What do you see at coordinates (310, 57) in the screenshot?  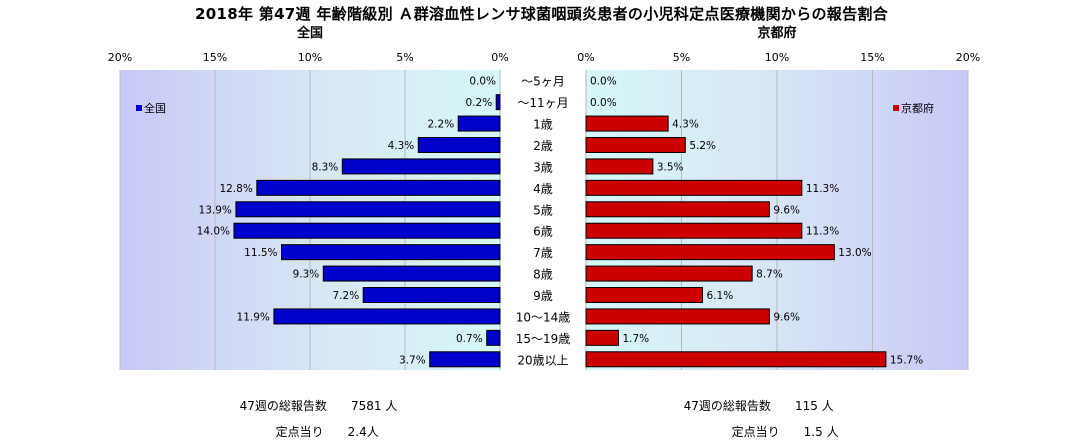 I see `x-tick-label-left: 10%` at bounding box center [310, 57].